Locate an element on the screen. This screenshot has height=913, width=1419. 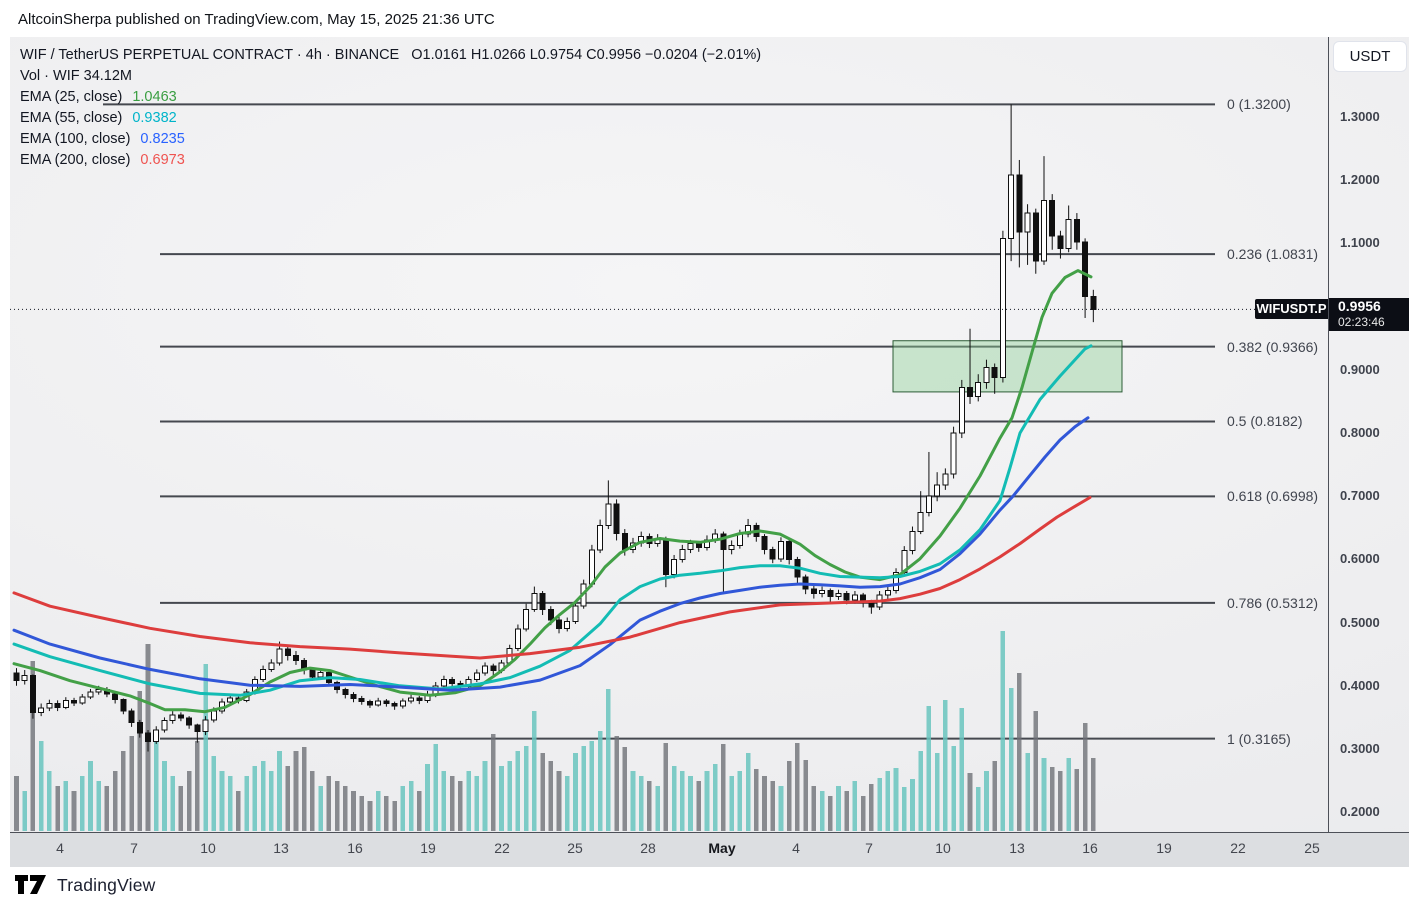
tradingview-logo-link: TradingView is located at coordinates (85, 885).